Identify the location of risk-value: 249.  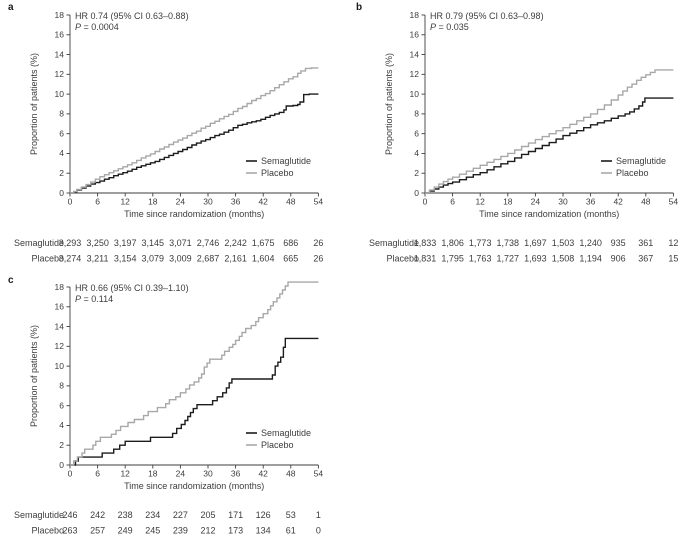
(125, 531).